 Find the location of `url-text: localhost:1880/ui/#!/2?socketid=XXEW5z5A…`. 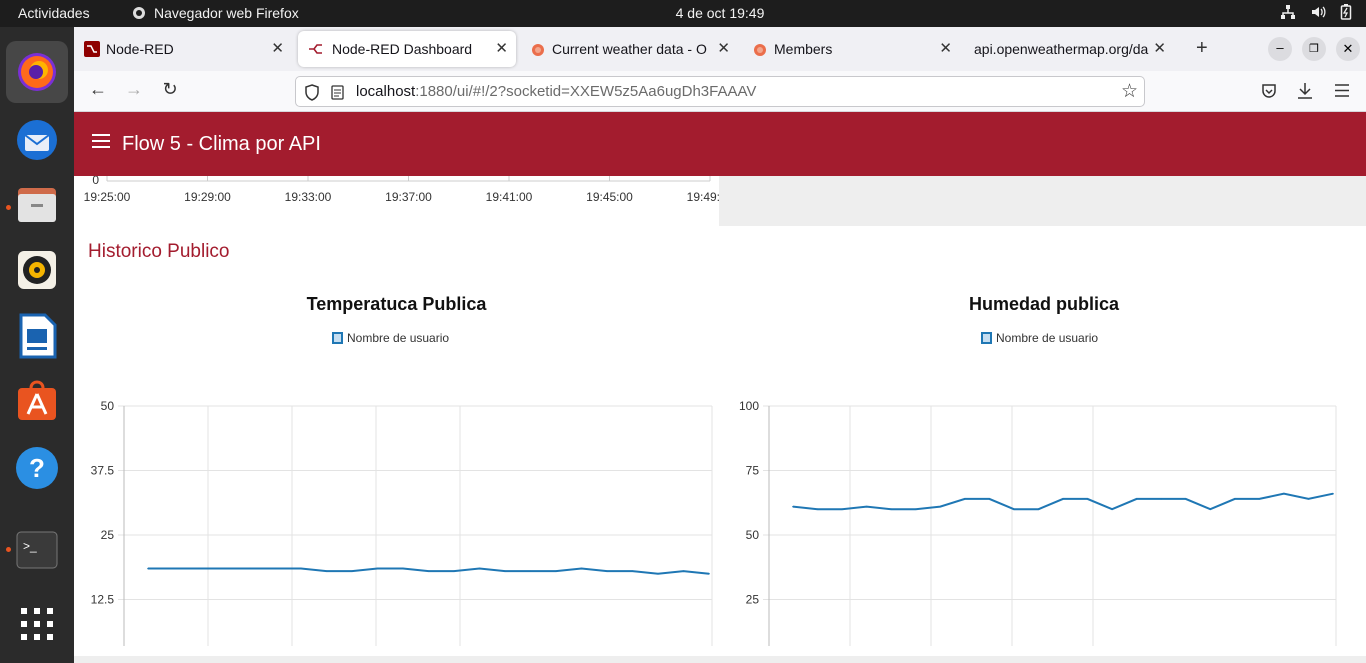

url-text: localhost:1880/ui/#!/2?socketid=XXEW5z5A… is located at coordinates (556, 91).